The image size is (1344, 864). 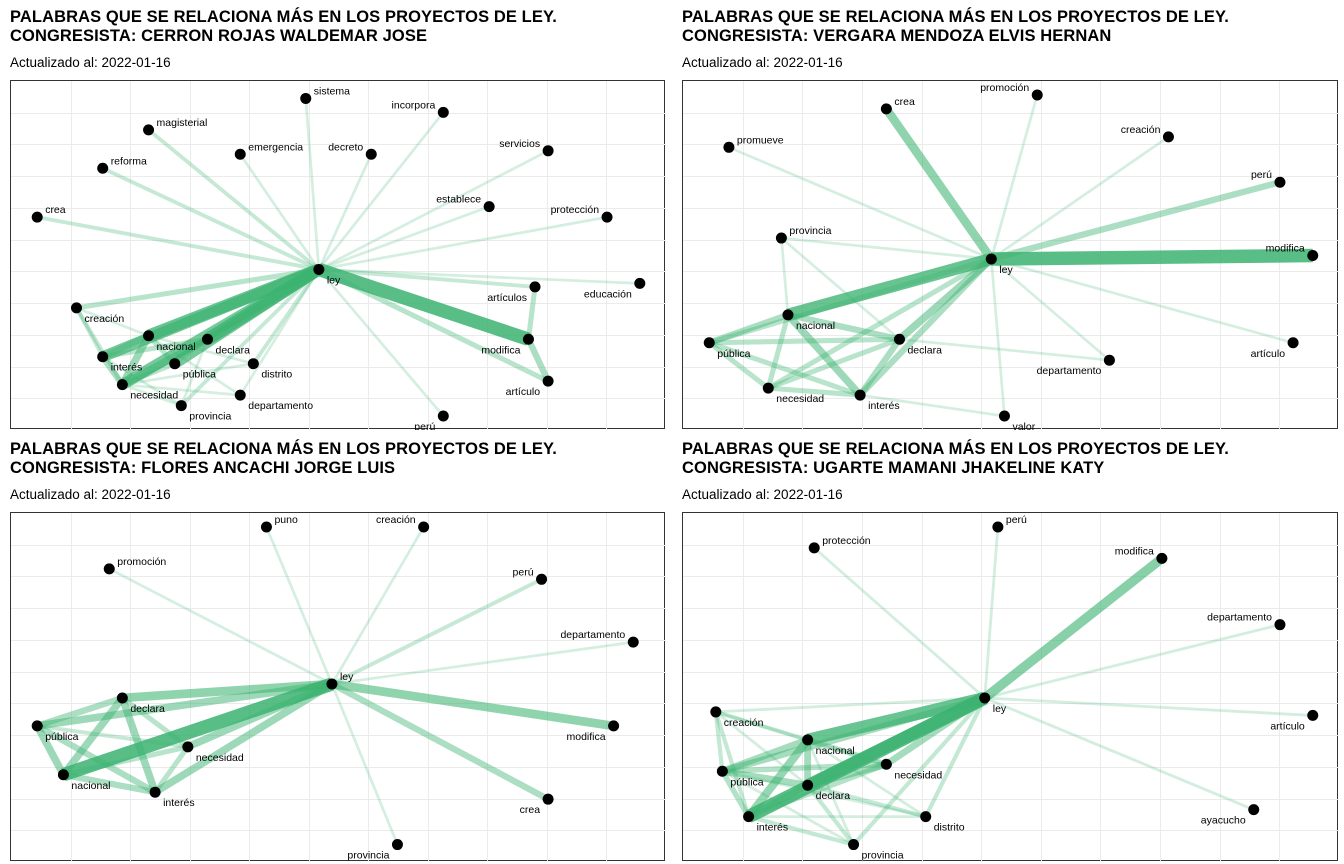 What do you see at coordinates (788, 808) in the screenshot?
I see `edge-provincia-publica` at bounding box center [788, 808].